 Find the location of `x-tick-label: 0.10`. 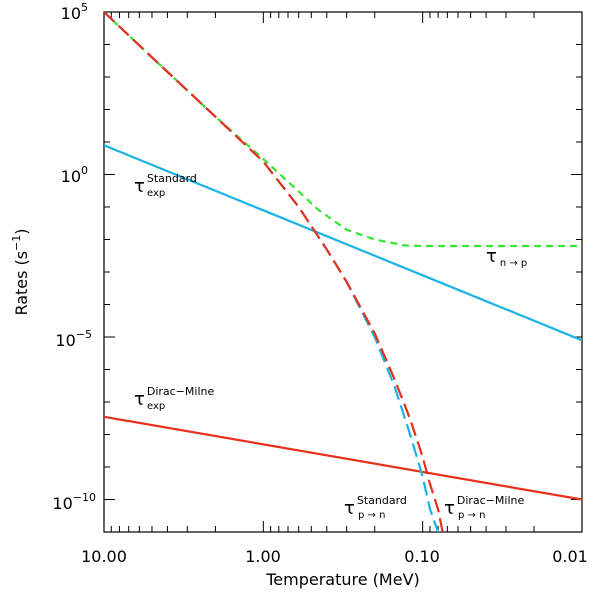

x-tick-label: 0.10 is located at coordinates (422, 556).